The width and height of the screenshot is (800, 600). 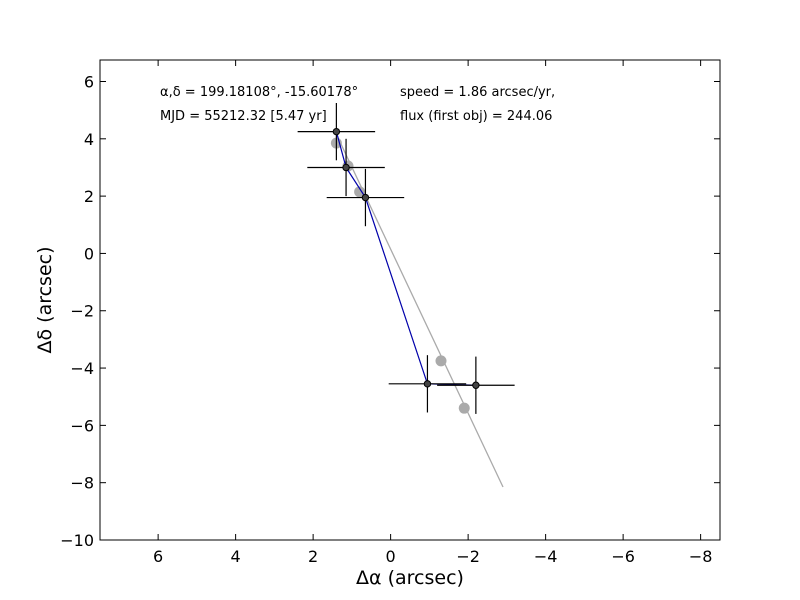 I want to click on y-tick-label: −2, so click(x=82, y=311).